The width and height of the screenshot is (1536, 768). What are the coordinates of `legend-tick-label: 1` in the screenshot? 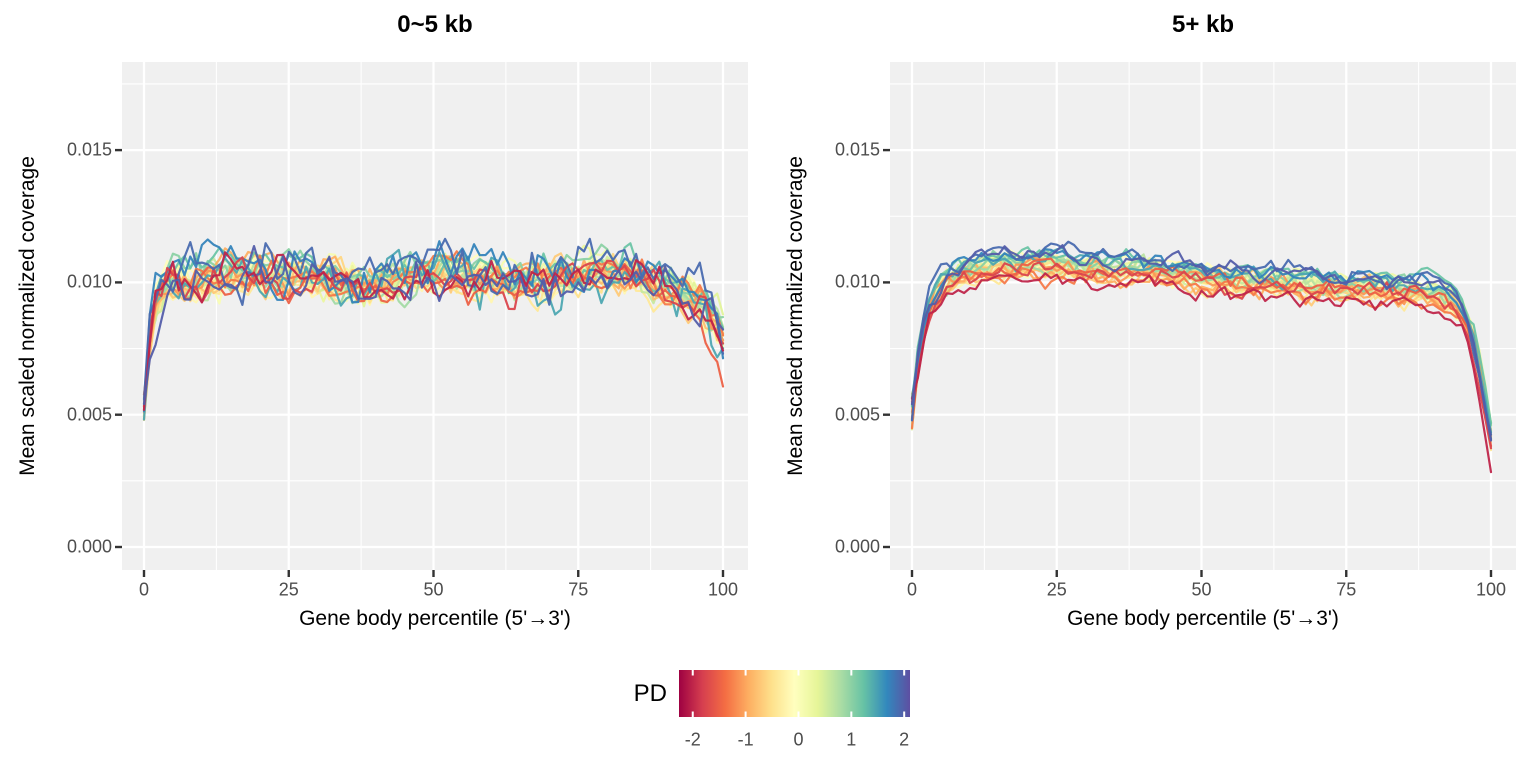 It's located at (851, 739).